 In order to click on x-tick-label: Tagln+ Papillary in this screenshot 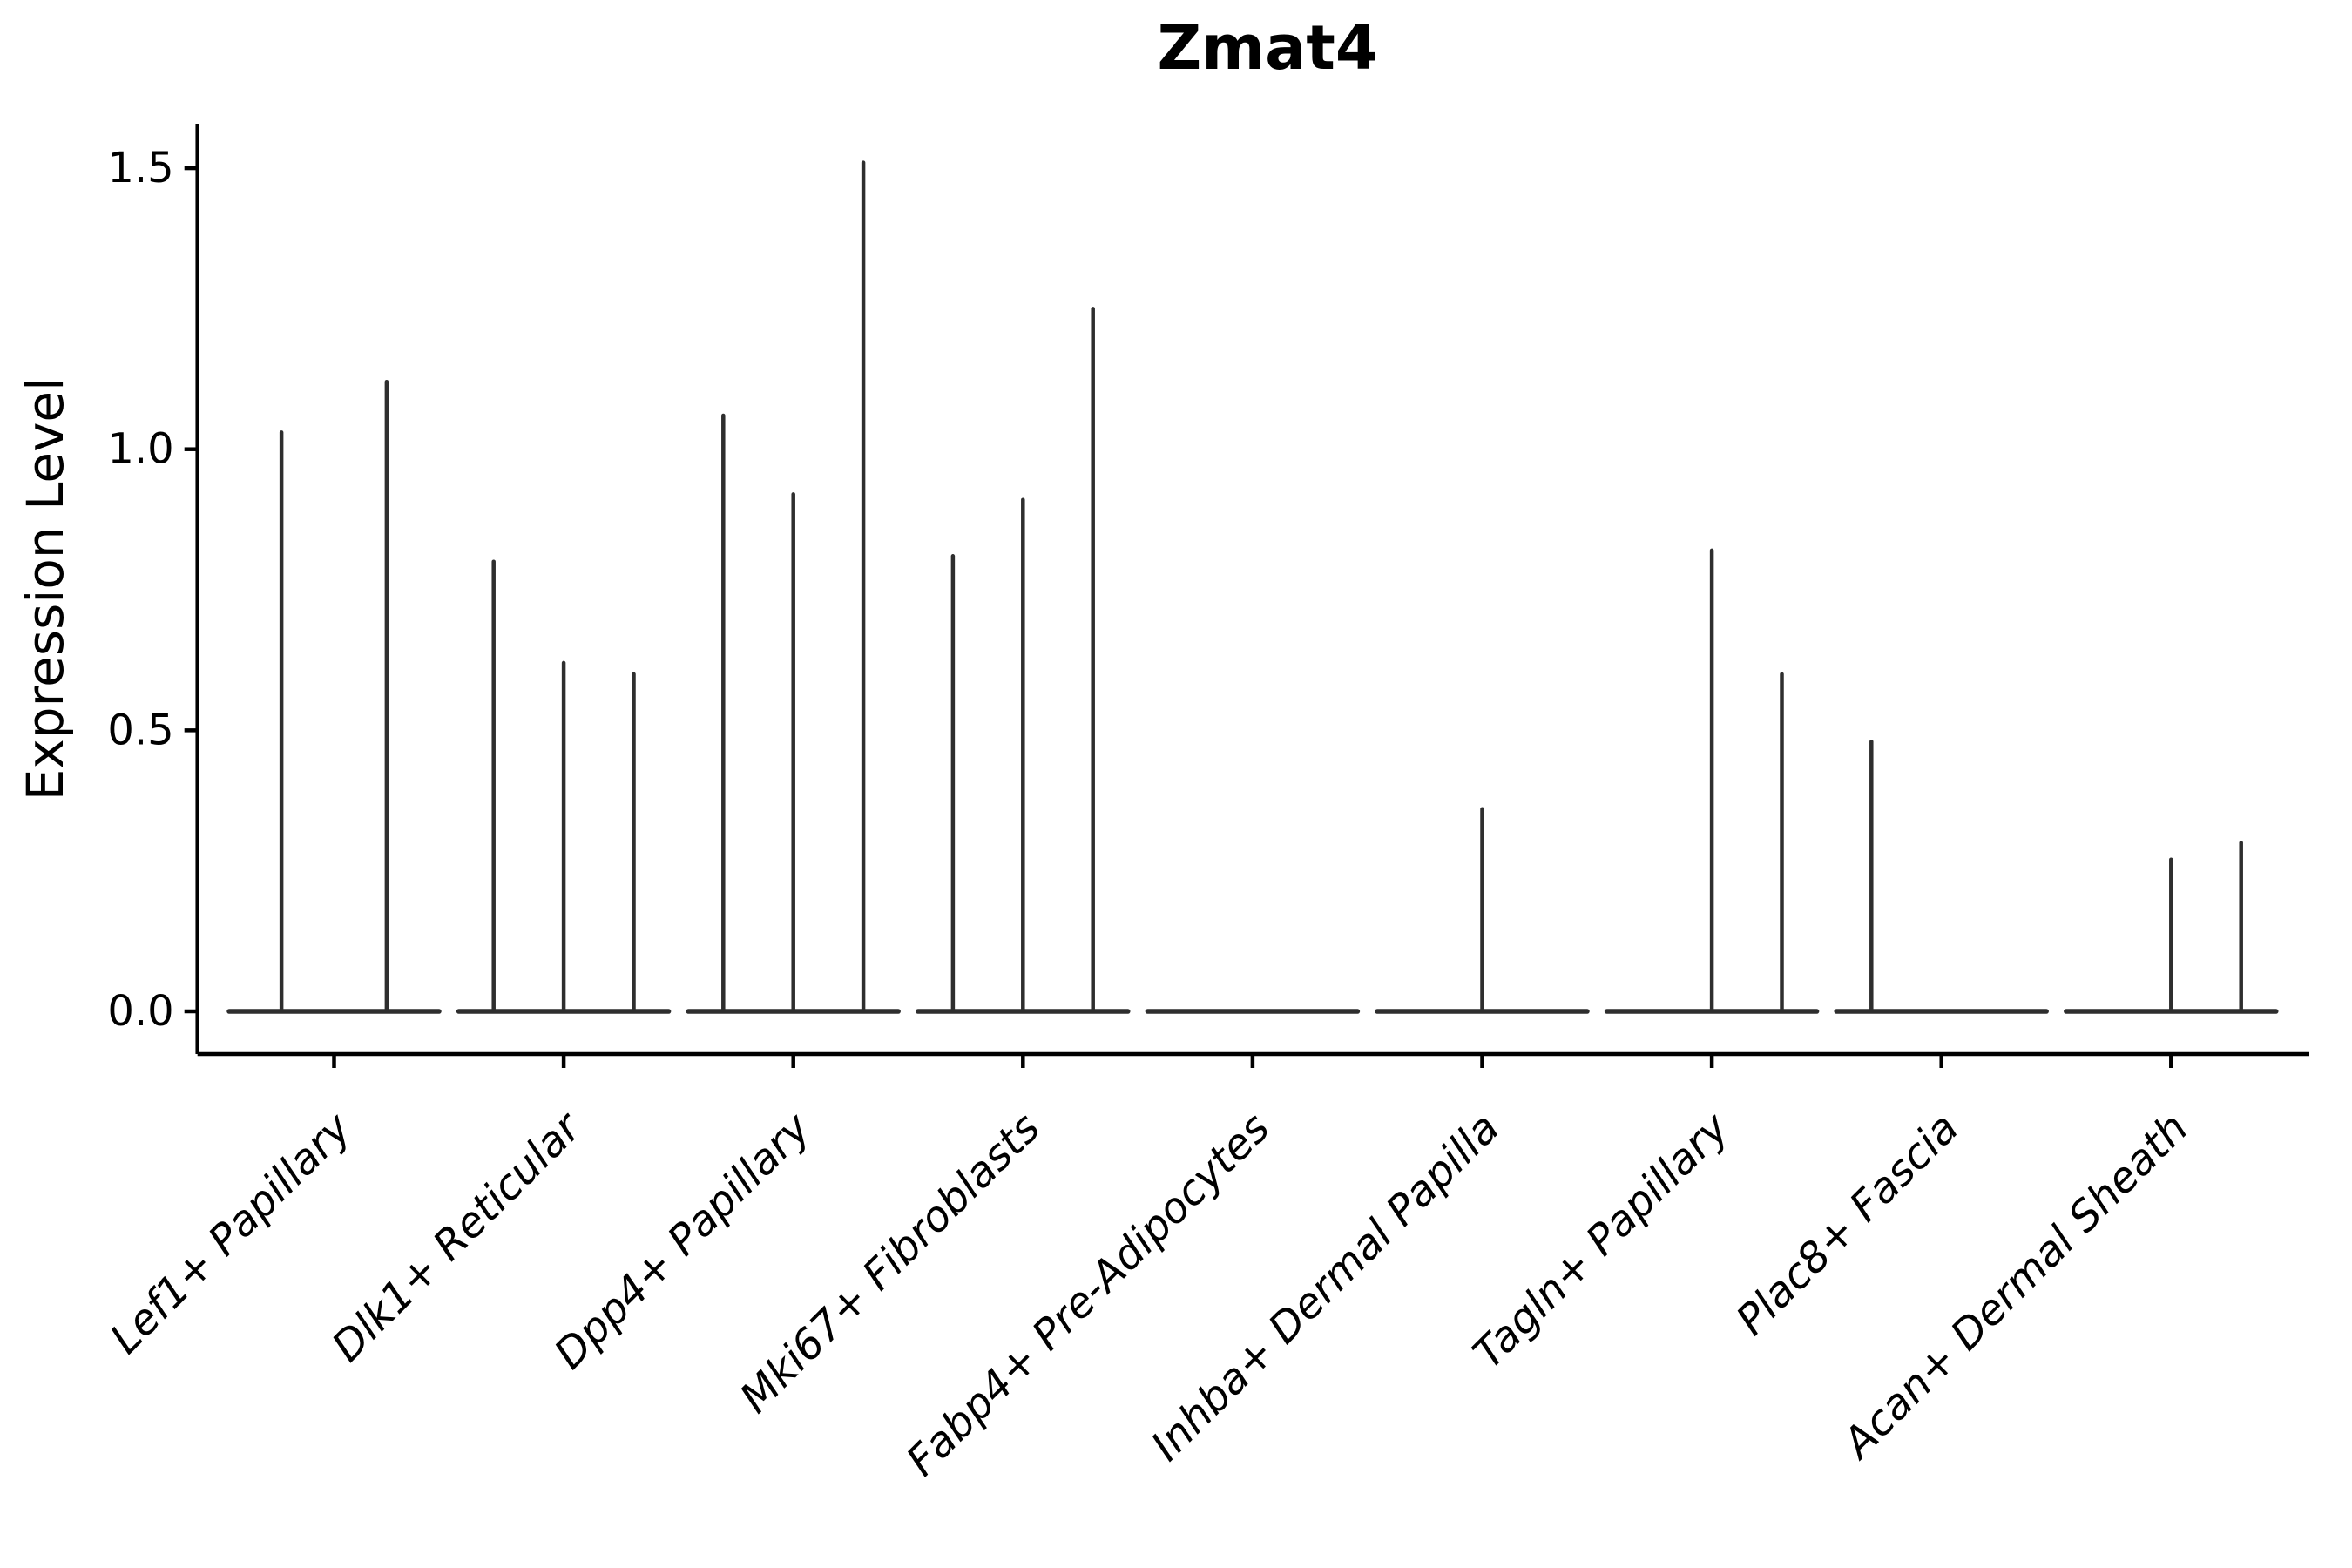, I will do `click(1601, 1241)`.